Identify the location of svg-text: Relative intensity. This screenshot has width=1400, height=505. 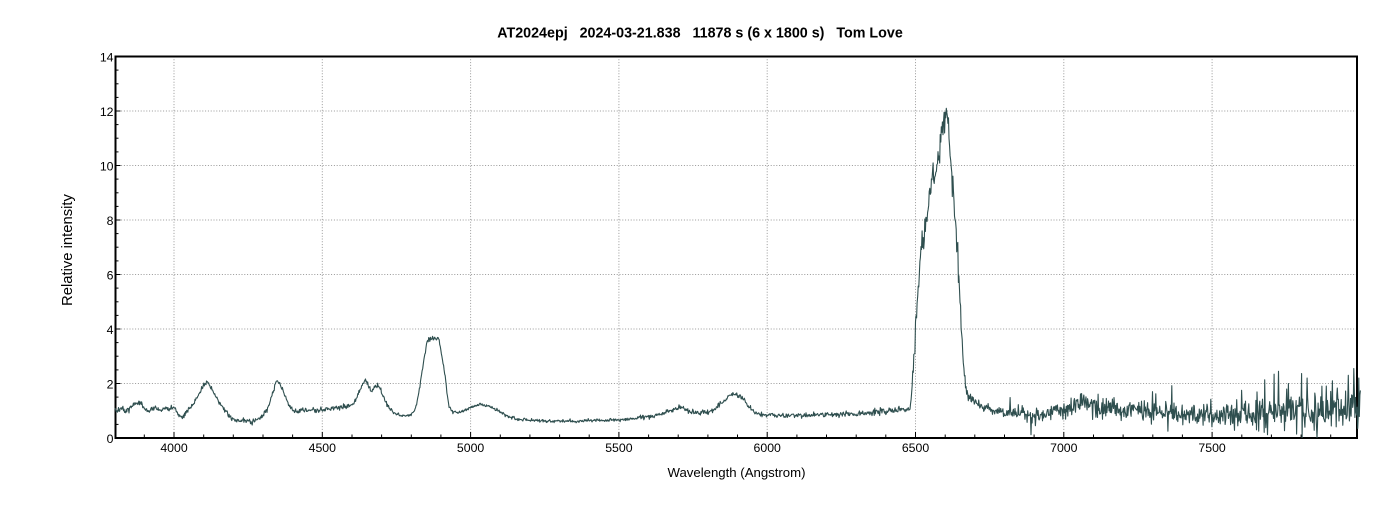
(68, 249).